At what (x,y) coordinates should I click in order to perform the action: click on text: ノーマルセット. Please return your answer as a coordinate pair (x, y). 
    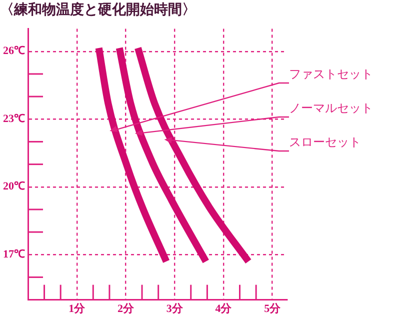
    Looking at the image, I should click on (331, 108).